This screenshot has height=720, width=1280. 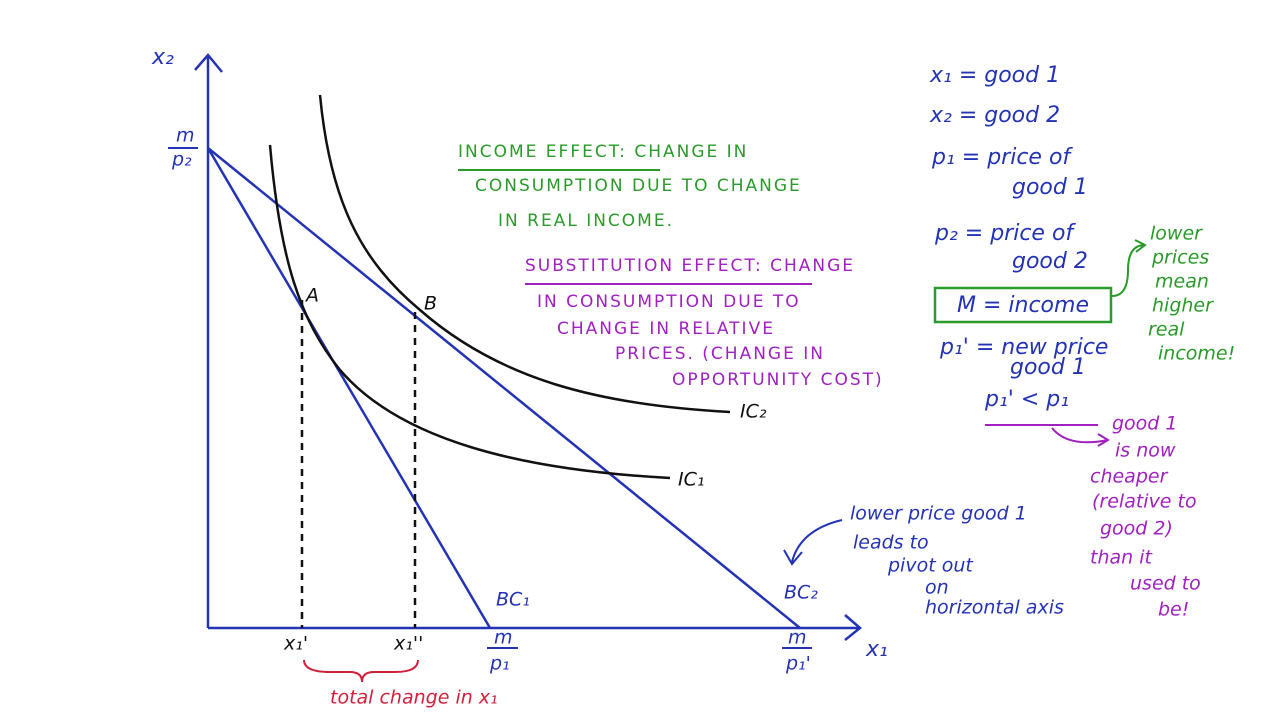 What do you see at coordinates (638, 186) in the screenshot?
I see `note: CONSUMPTION DUE TO CHANGE` at bounding box center [638, 186].